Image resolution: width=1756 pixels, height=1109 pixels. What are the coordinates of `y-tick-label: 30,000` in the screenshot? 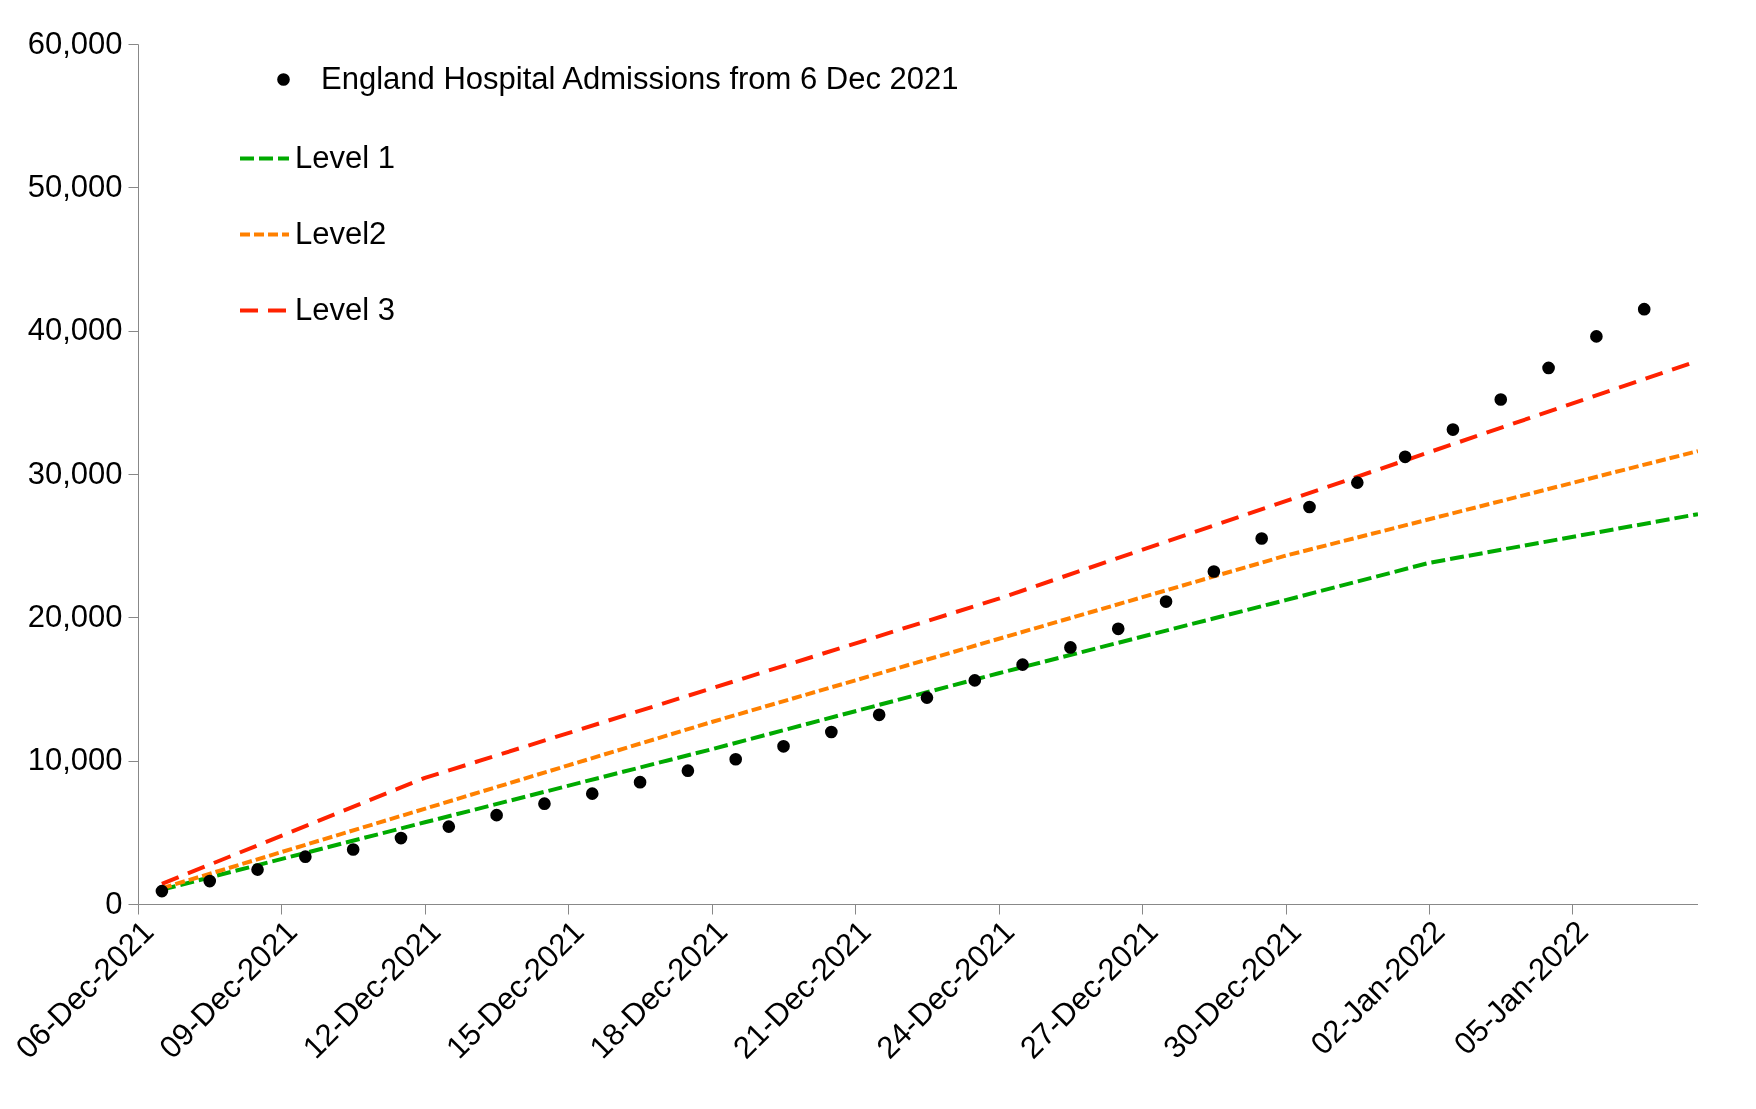 It's located at (75, 473).